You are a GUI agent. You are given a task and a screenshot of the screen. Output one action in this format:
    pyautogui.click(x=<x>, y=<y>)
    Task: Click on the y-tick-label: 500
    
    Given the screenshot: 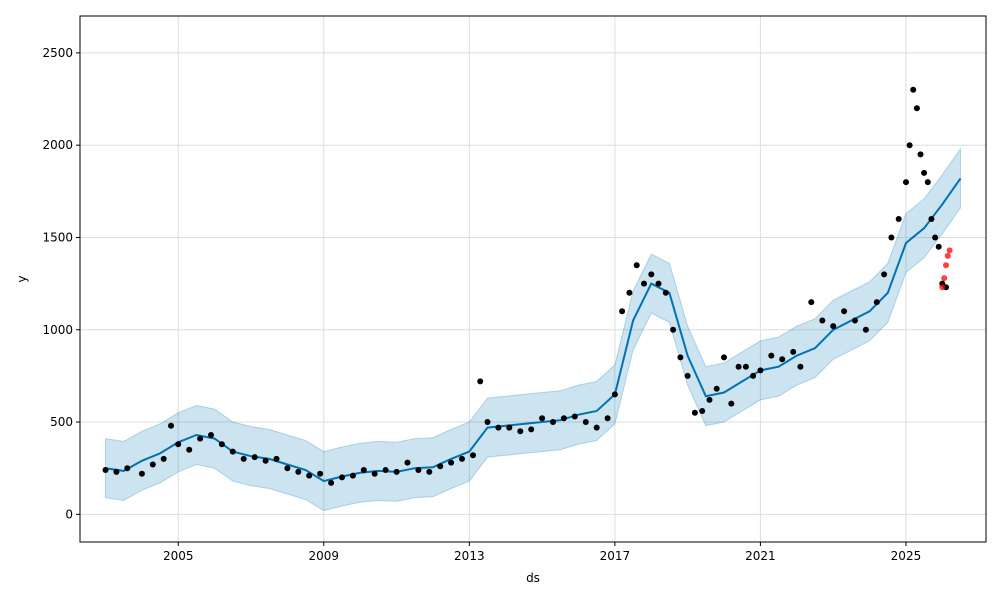 What is the action you would take?
    pyautogui.click(x=61, y=422)
    